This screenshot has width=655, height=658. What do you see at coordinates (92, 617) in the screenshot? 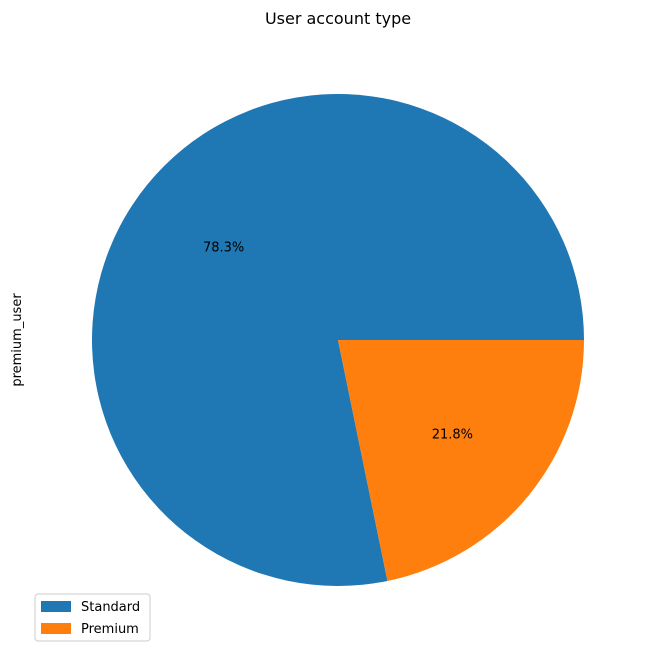
I see `legend: Standard Premium` at bounding box center [92, 617].